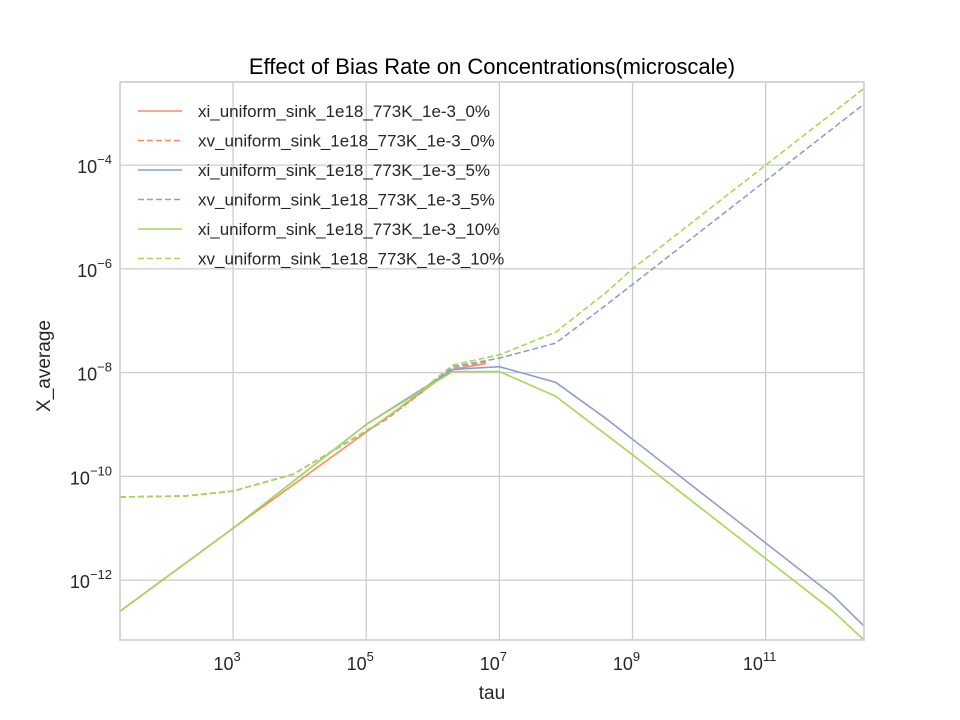 This screenshot has width=960, height=720. What do you see at coordinates (344, 170) in the screenshot?
I see `legend-entry-label: xi_uniform_sink_1e18_773K_1e-3_5%` at bounding box center [344, 170].